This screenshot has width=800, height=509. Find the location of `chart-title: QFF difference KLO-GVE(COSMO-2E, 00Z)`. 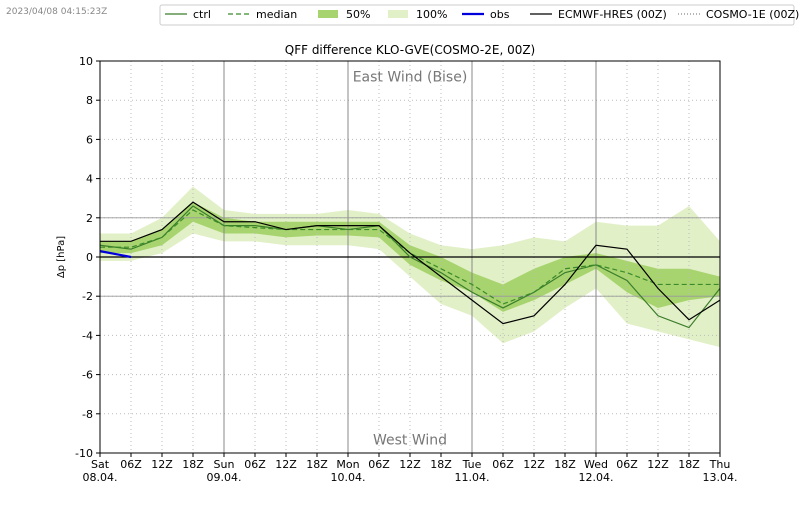

chart-title: QFF difference KLO-GVE(COSMO-2E, 00Z) is located at coordinates (410, 50).